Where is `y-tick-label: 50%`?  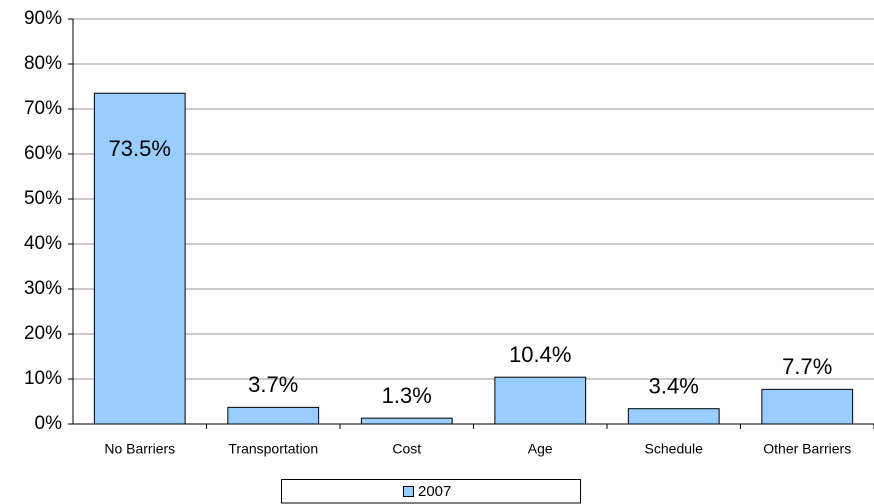 y-tick-label: 50% is located at coordinates (43, 198).